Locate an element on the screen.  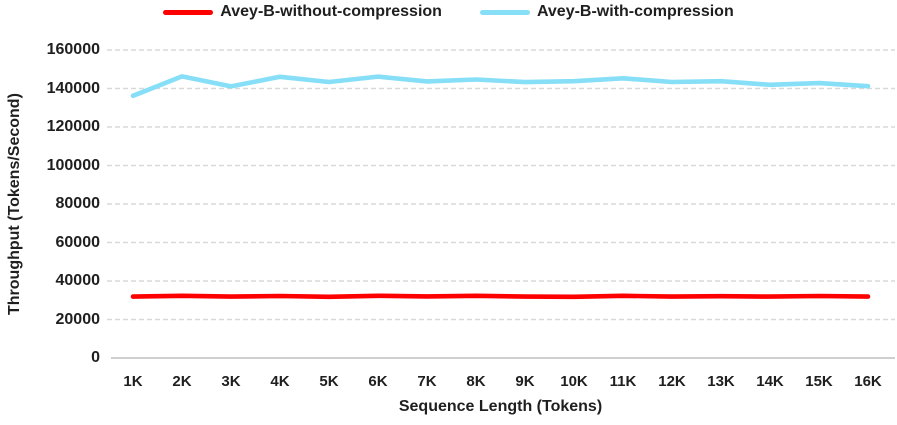
y-axis-title: Throughput (Tokens/Second) is located at coordinates (14, 204).